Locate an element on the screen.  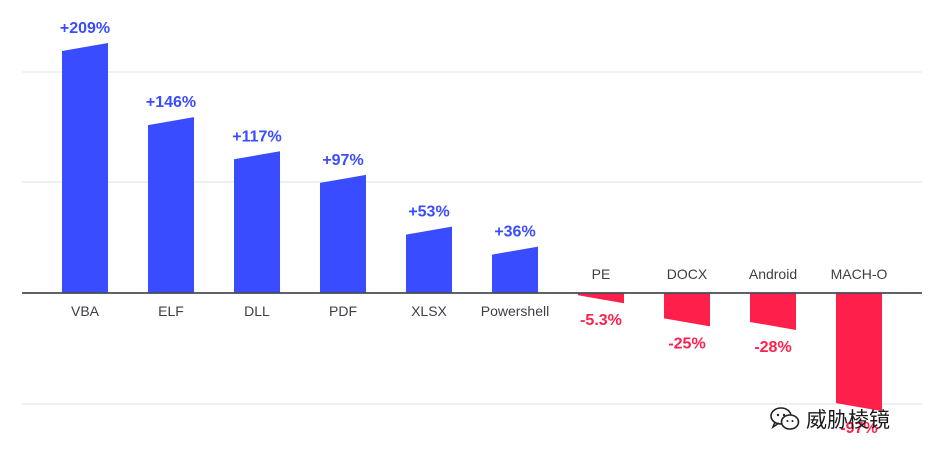
category-label: Android is located at coordinates (773, 274).